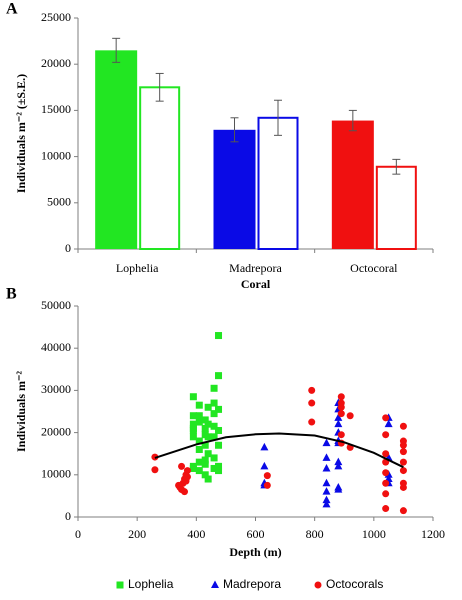 This screenshot has height=600, width=462. I want to click on y-tick-label: 50000, so click(56, 305).